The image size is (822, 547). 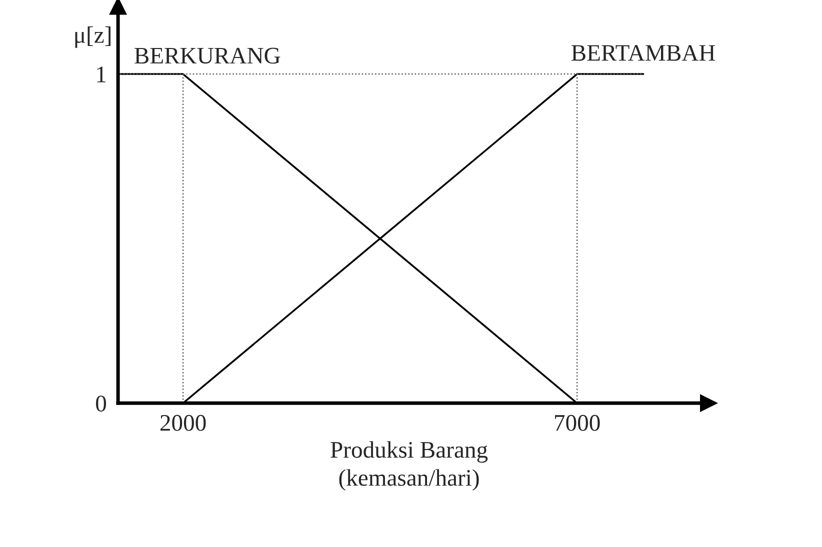 What do you see at coordinates (92, 37) in the screenshot?
I see `y-axis-title: μ[z]` at bounding box center [92, 37].